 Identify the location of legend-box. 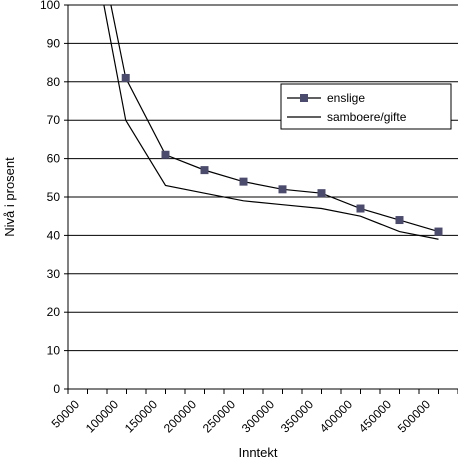
(366, 106).